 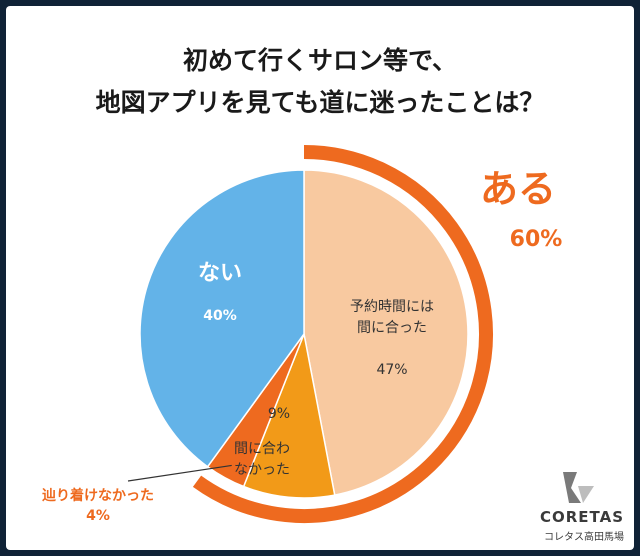 I want to click on slice-value-label: 40%, so click(x=220, y=316).